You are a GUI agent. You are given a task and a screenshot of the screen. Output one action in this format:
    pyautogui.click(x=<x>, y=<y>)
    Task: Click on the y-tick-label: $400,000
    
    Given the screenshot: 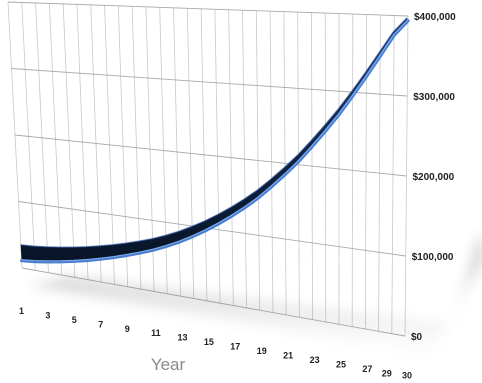 What is the action you would take?
    pyautogui.click(x=435, y=17)
    